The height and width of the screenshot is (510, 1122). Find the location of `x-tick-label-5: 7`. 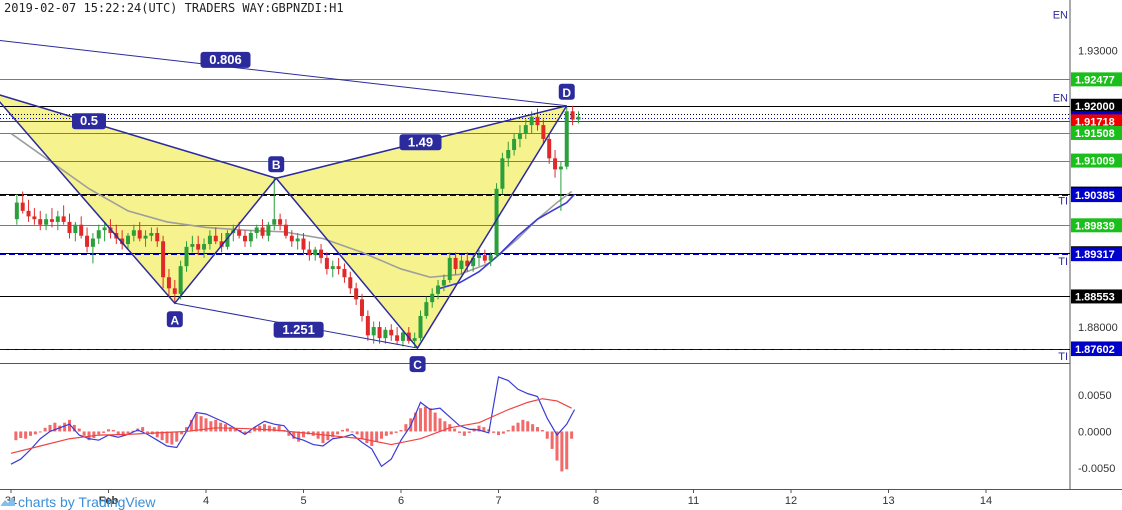

x-tick-label-5: 7 is located at coordinates (498, 501).